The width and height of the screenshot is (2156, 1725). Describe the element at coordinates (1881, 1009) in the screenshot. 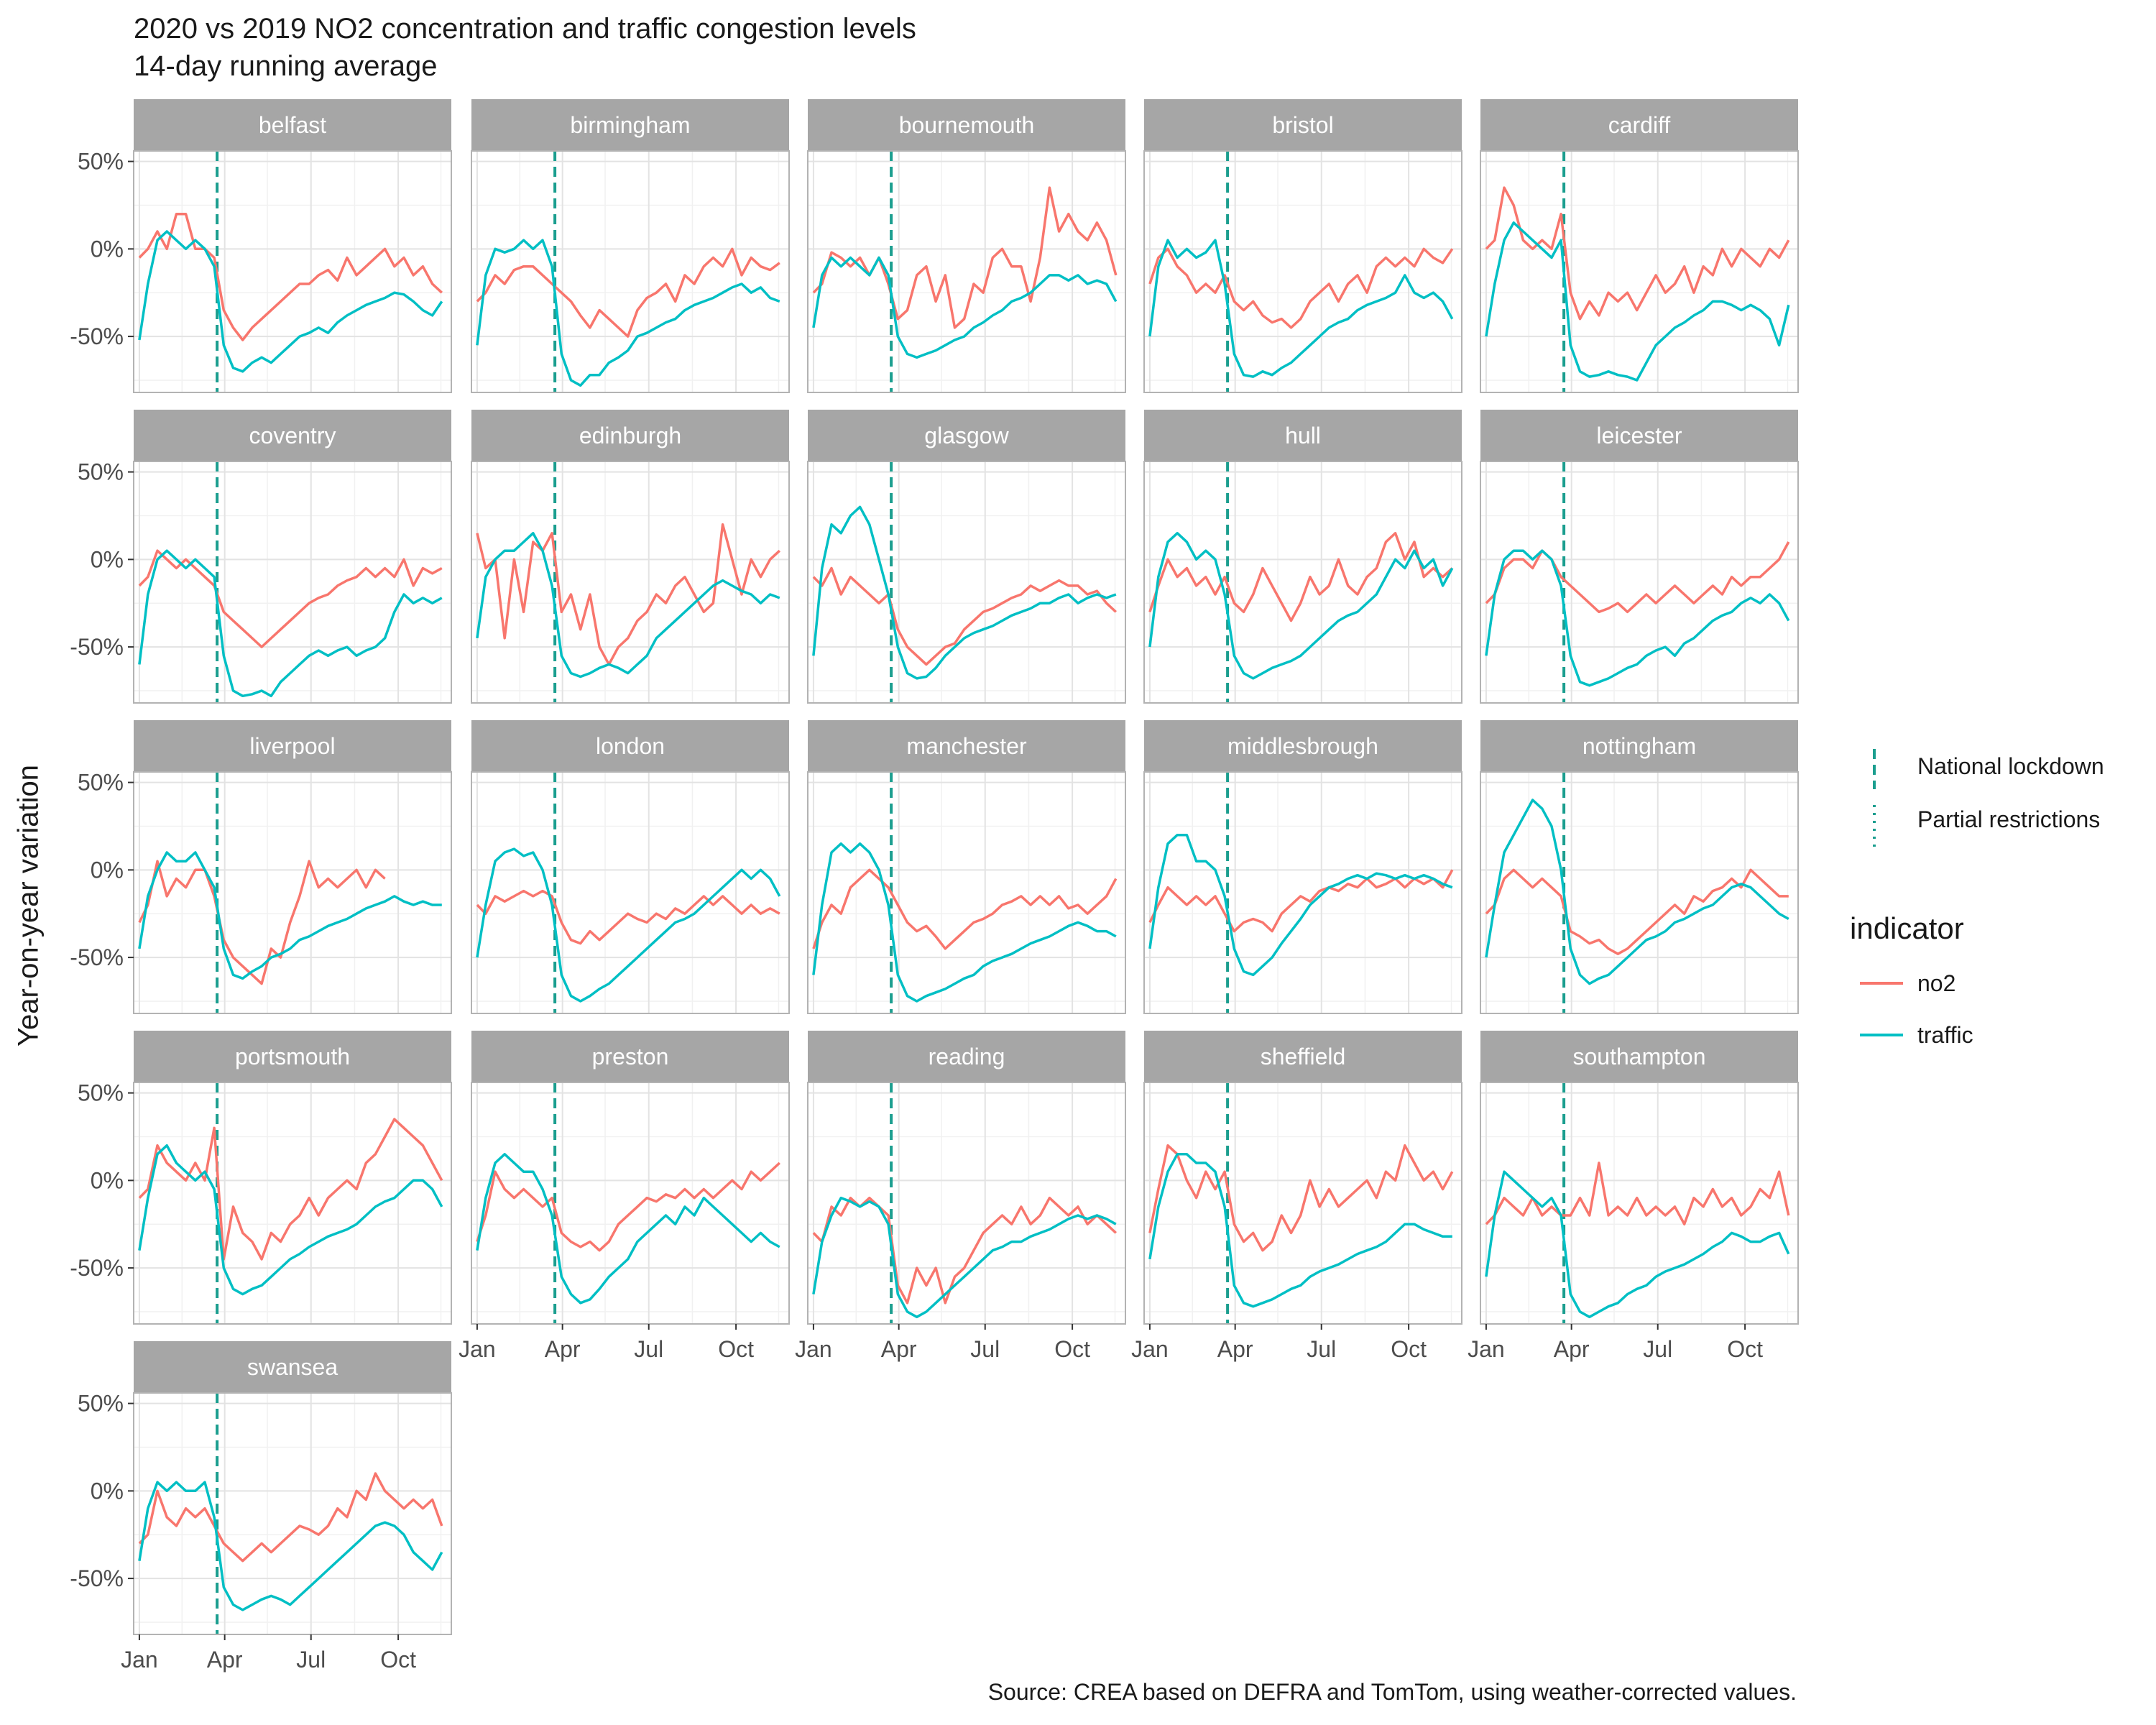

I see `legend-indicator-keys` at that location.